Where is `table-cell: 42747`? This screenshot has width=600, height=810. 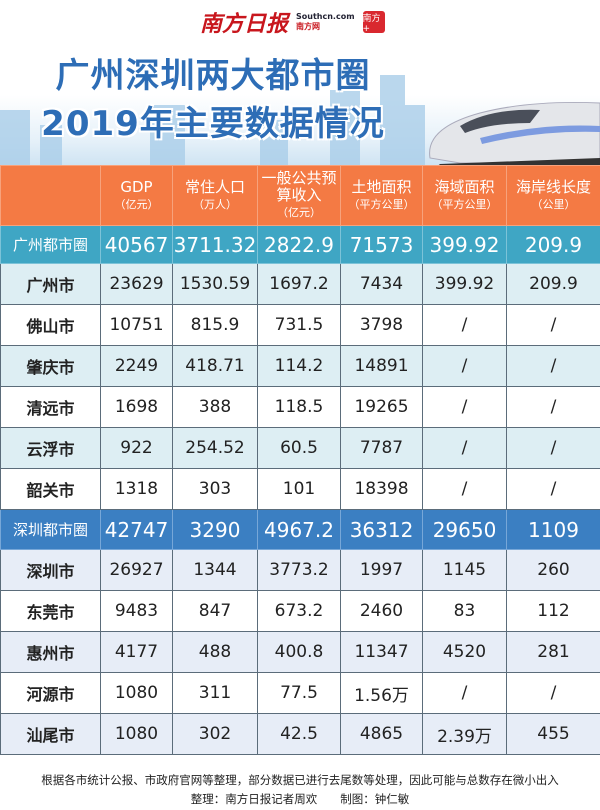
table-cell: 42747 is located at coordinates (136, 529).